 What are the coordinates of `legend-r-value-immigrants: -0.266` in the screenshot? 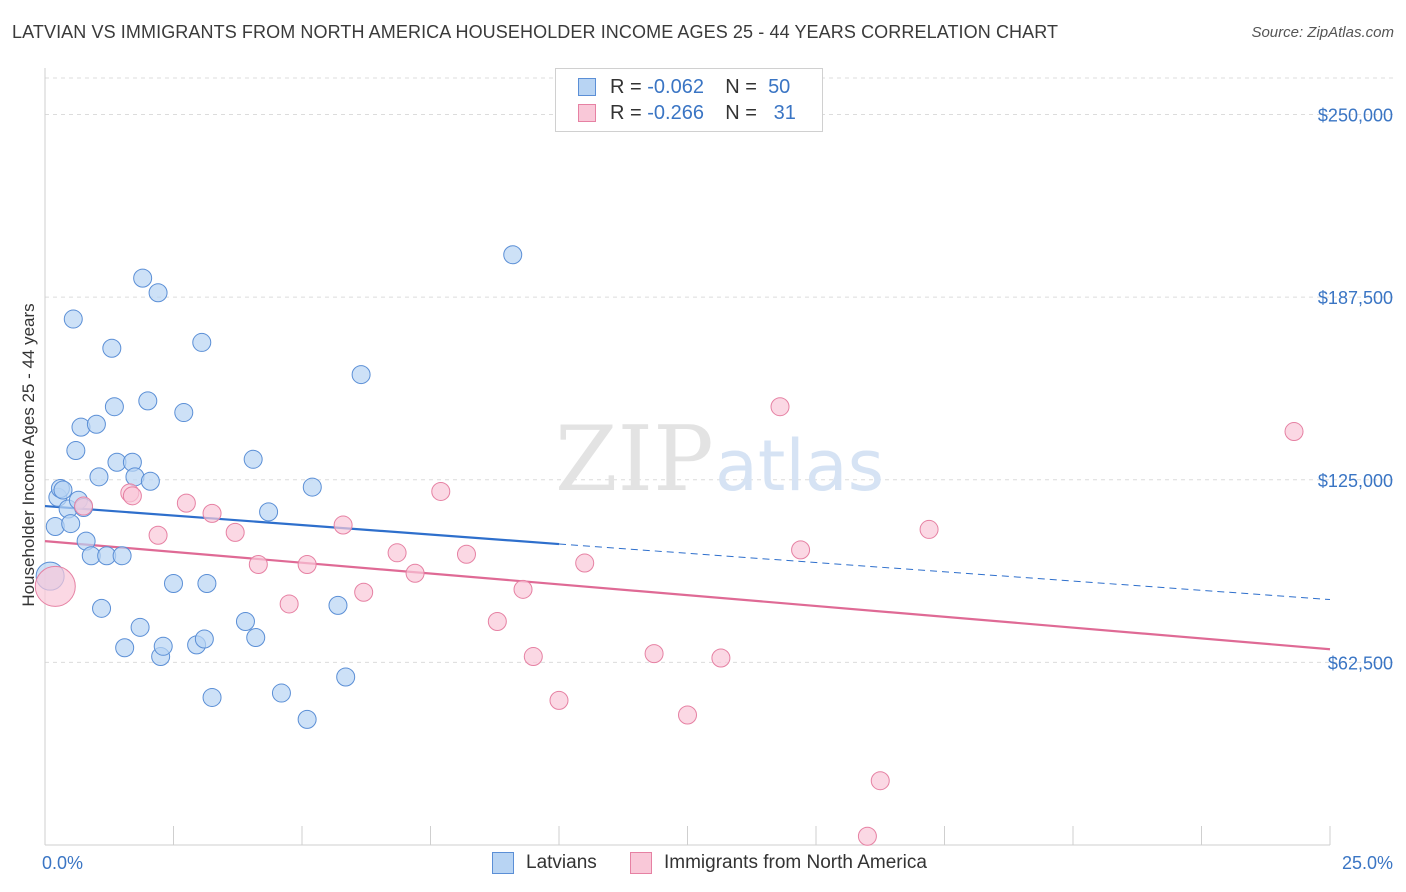 It's located at (675, 112).